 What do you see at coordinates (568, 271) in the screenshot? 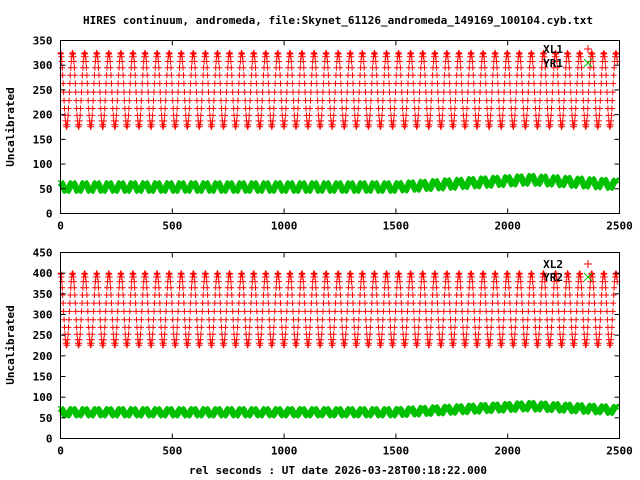
I see `panel-2-legend: XL2 YR2` at bounding box center [568, 271].